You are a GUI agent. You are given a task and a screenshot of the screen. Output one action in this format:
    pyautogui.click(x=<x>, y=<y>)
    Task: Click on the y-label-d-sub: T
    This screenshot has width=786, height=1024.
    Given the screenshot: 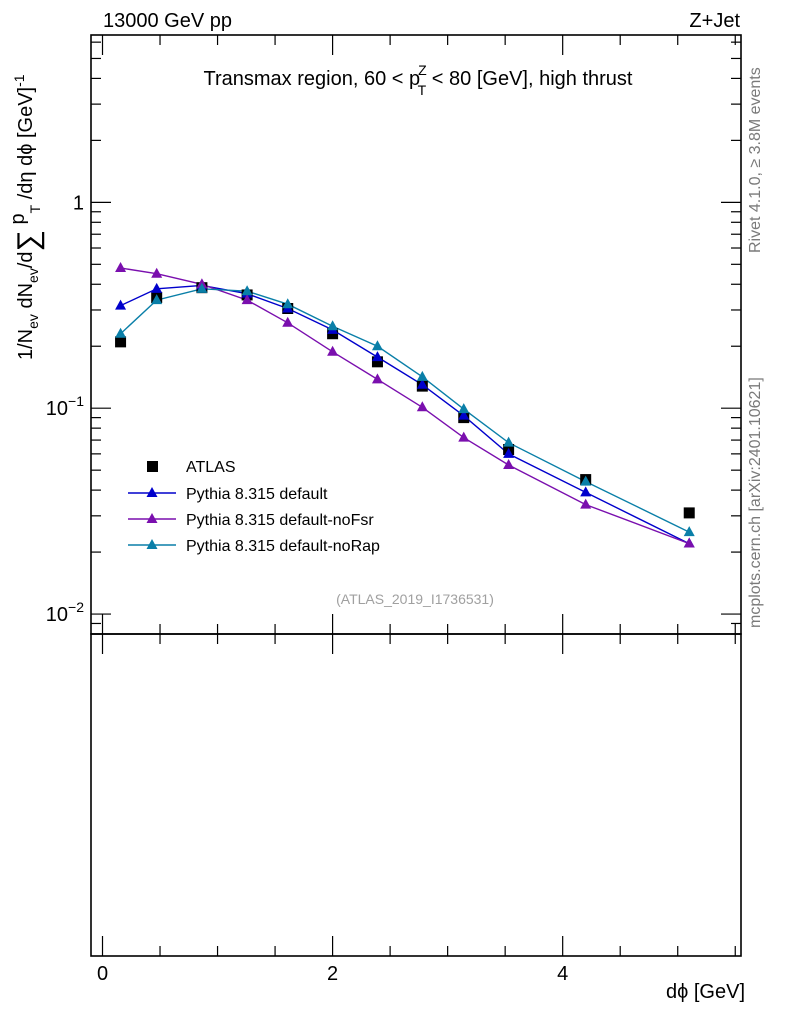 What is the action you would take?
    pyautogui.click(x=35, y=208)
    